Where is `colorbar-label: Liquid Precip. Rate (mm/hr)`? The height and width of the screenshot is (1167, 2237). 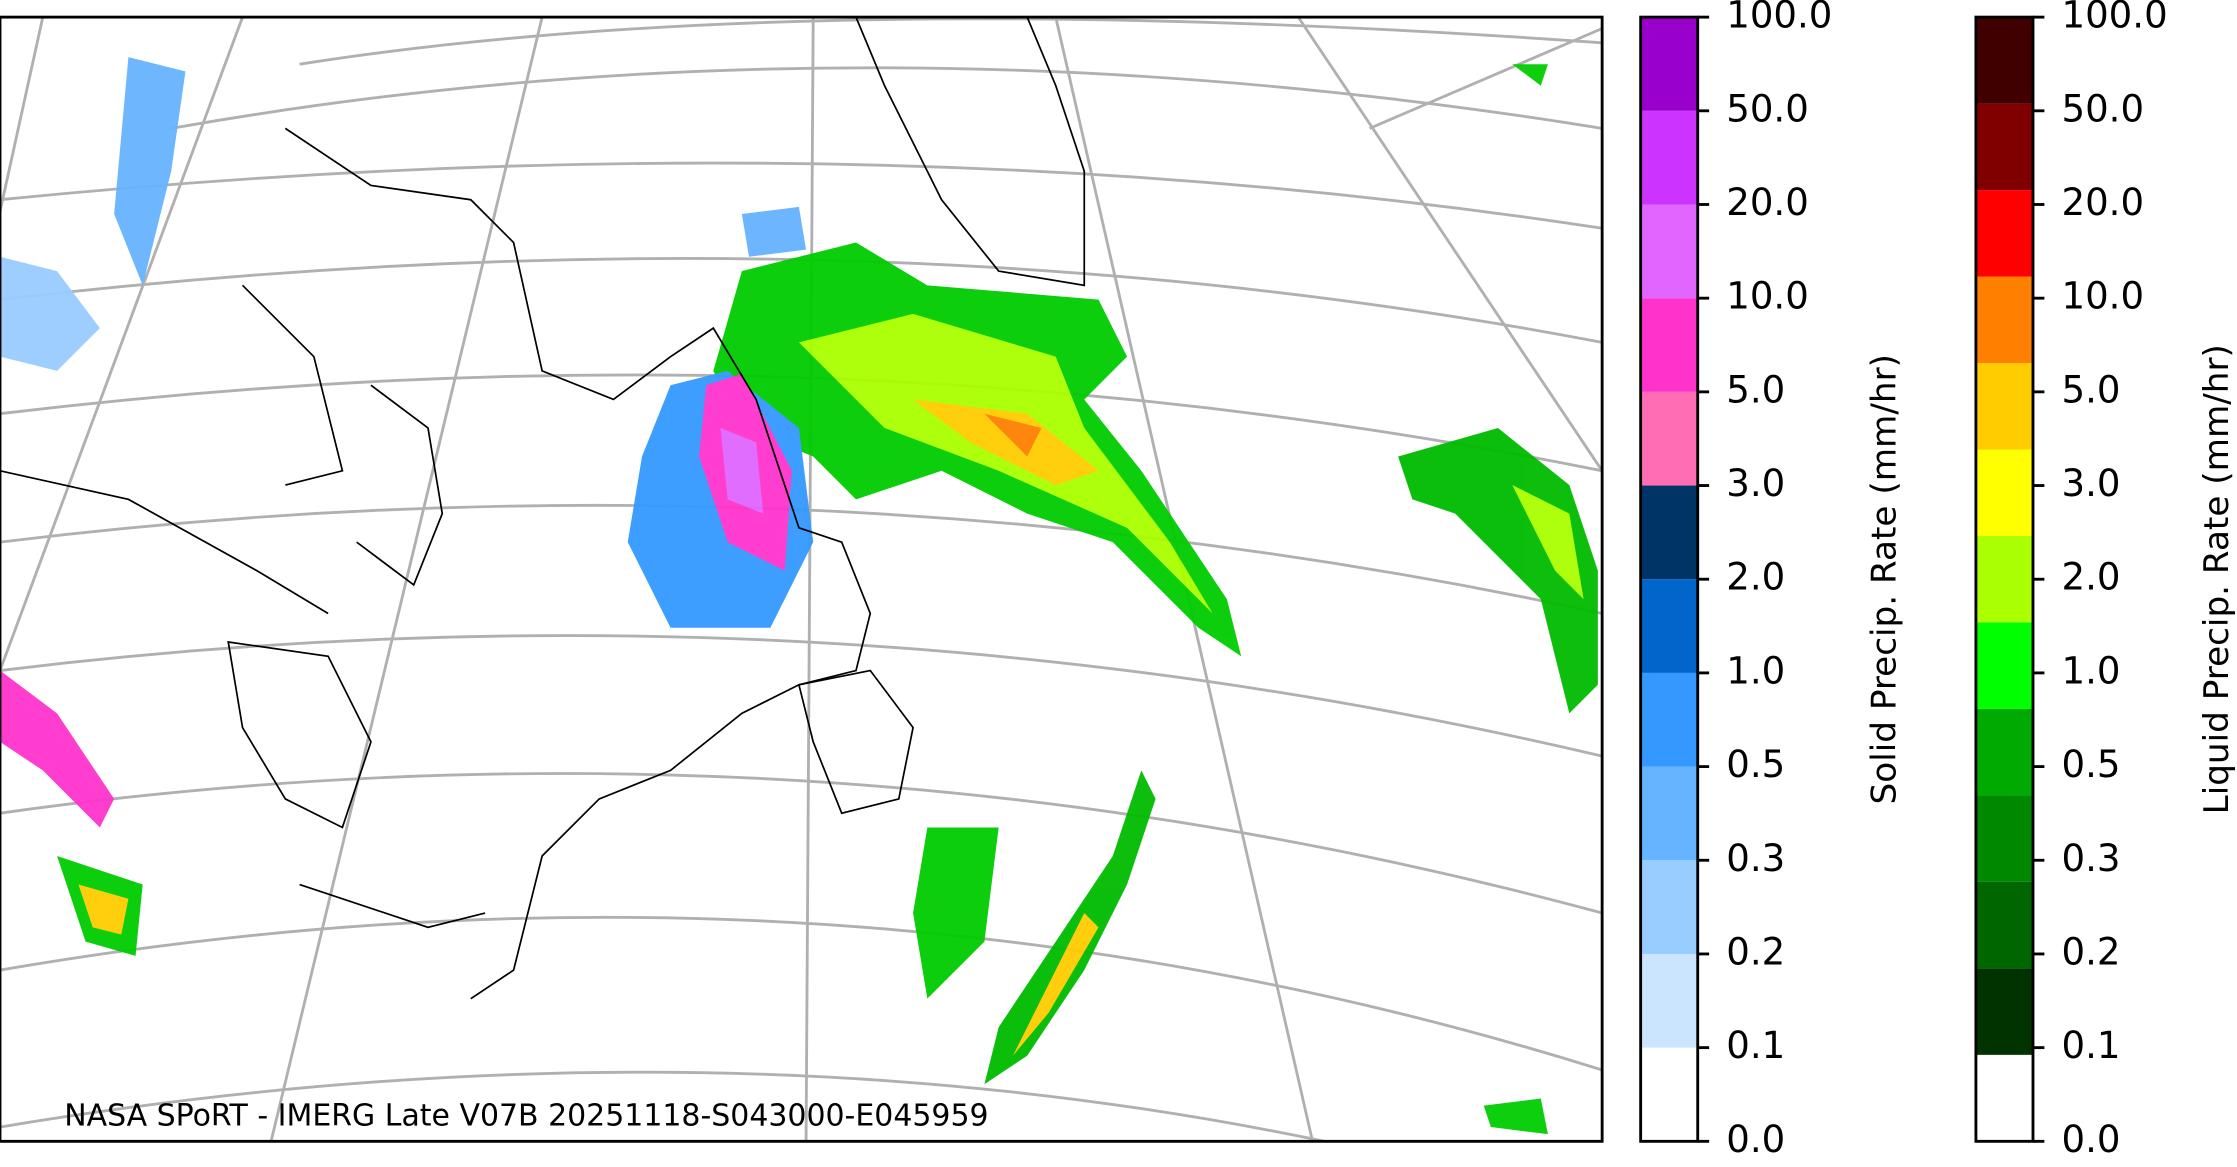 colorbar-label: Liquid Precip. Rate (mm/hr) is located at coordinates (2217, 579).